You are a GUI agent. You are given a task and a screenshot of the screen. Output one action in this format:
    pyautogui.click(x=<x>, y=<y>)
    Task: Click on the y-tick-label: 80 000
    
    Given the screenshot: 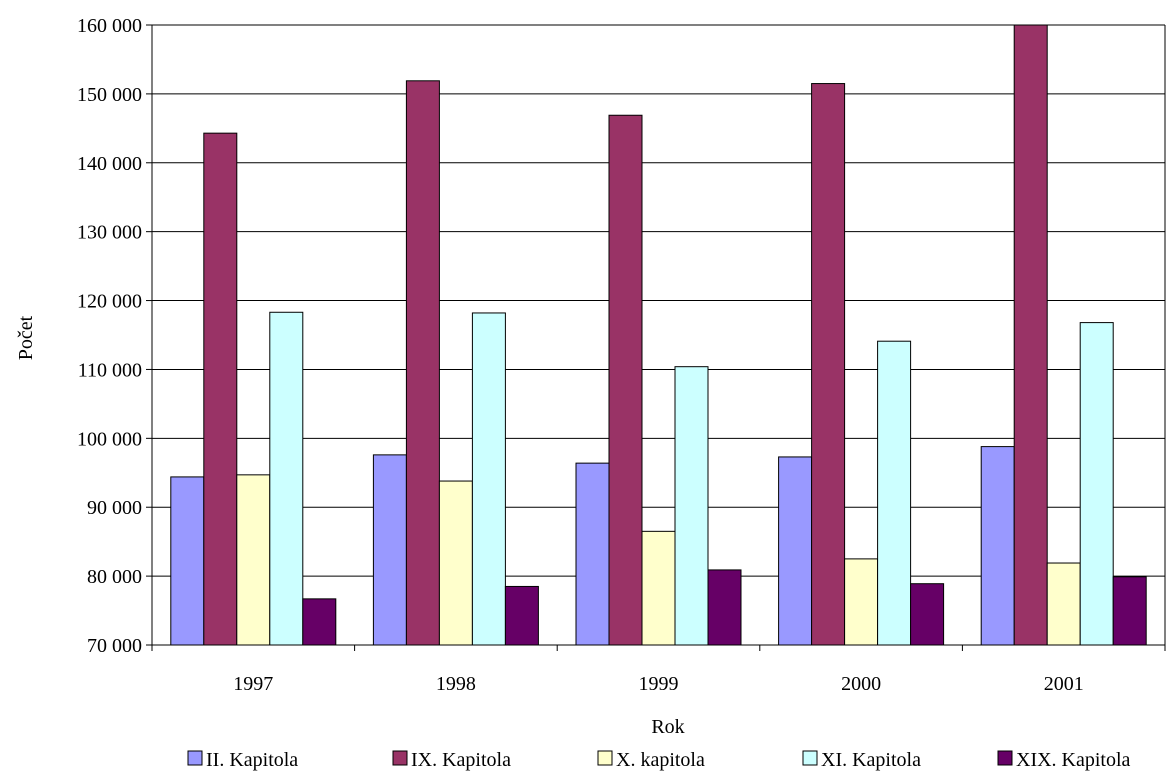 What is the action you would take?
    pyautogui.click(x=114, y=577)
    